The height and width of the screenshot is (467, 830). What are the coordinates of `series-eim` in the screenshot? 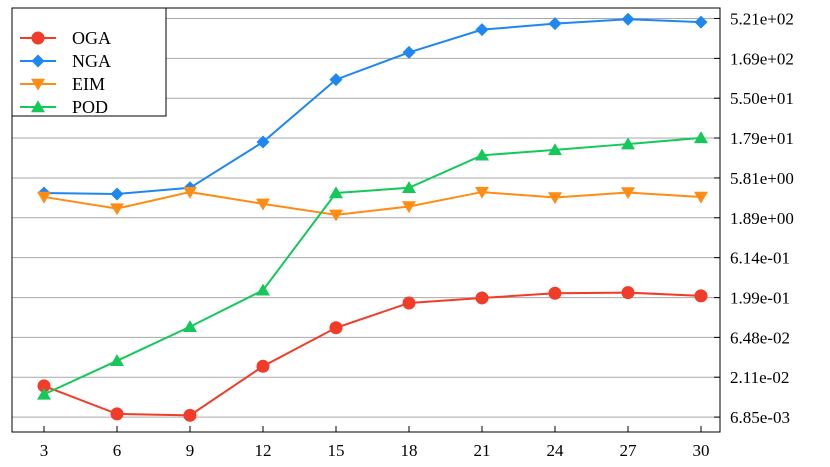 It's located at (372, 204).